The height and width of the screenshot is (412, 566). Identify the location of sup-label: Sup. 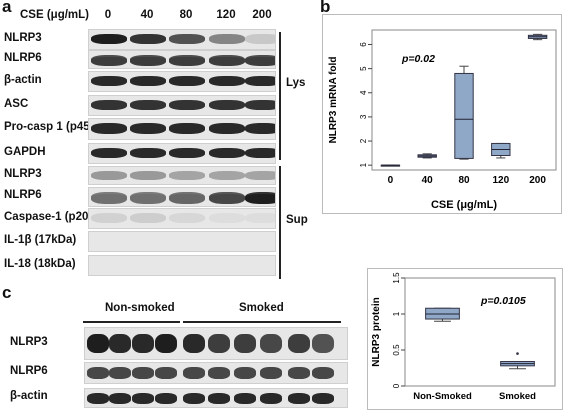
(297, 220).